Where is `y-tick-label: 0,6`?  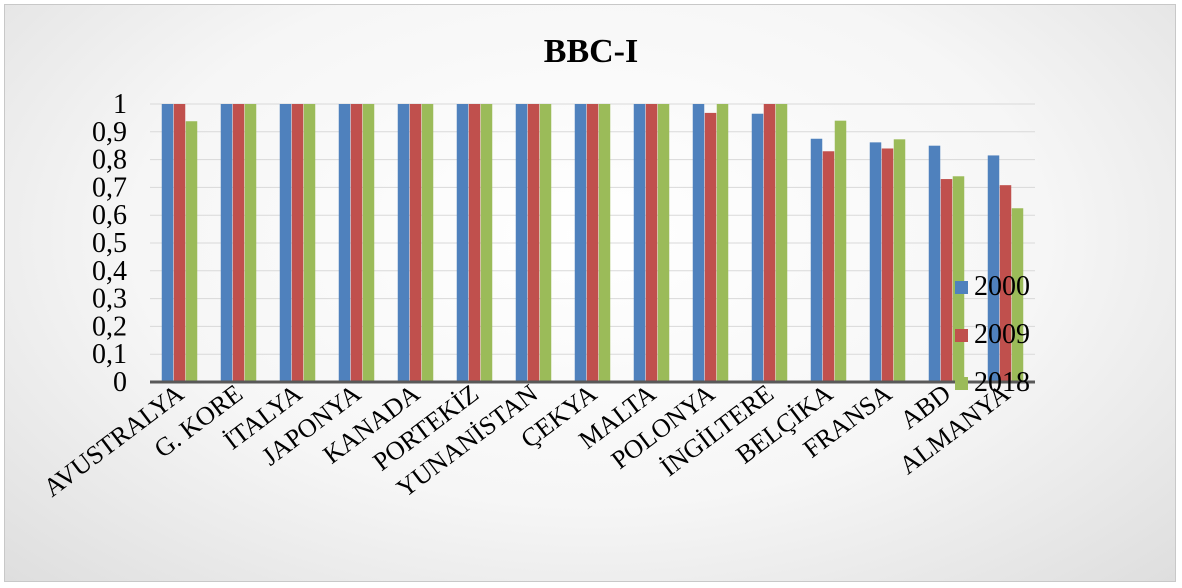 y-tick-label: 0,6 is located at coordinates (109, 215).